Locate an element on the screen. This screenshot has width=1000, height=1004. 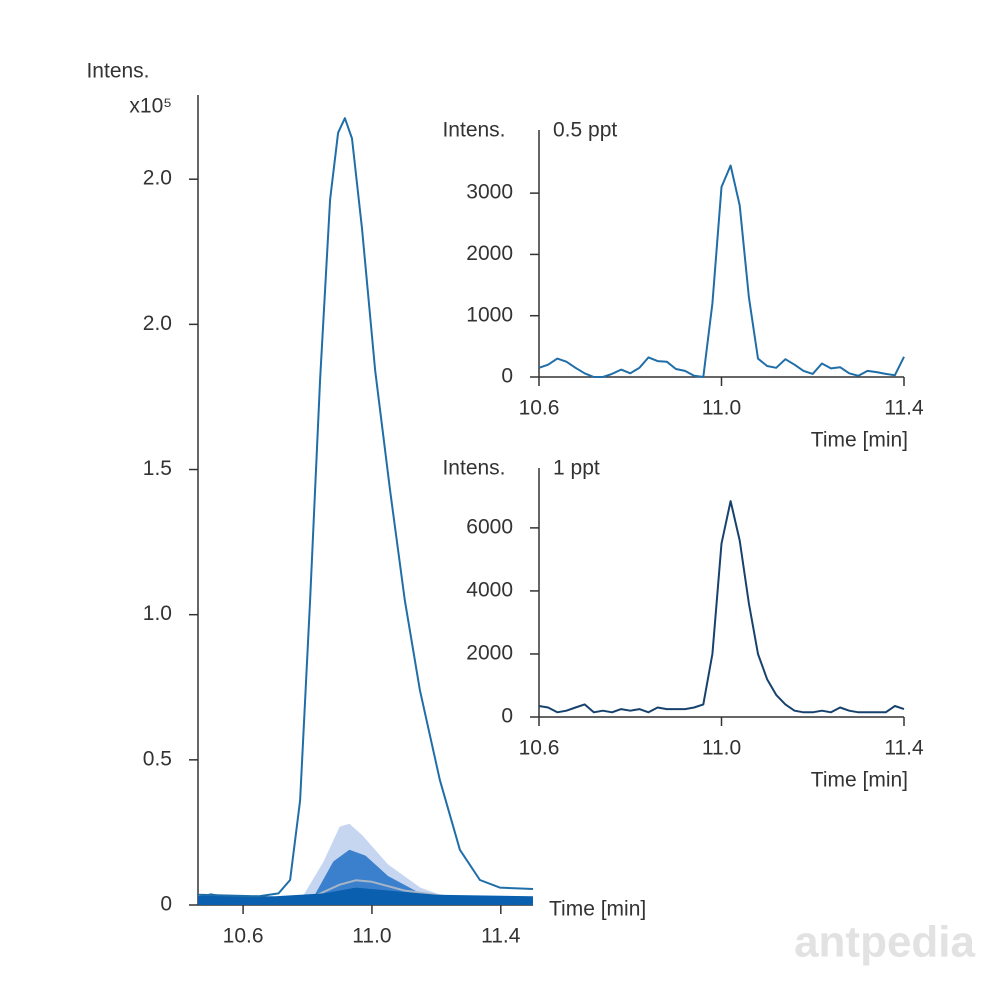
y-tick-label: 1.0 is located at coordinates (157, 613).